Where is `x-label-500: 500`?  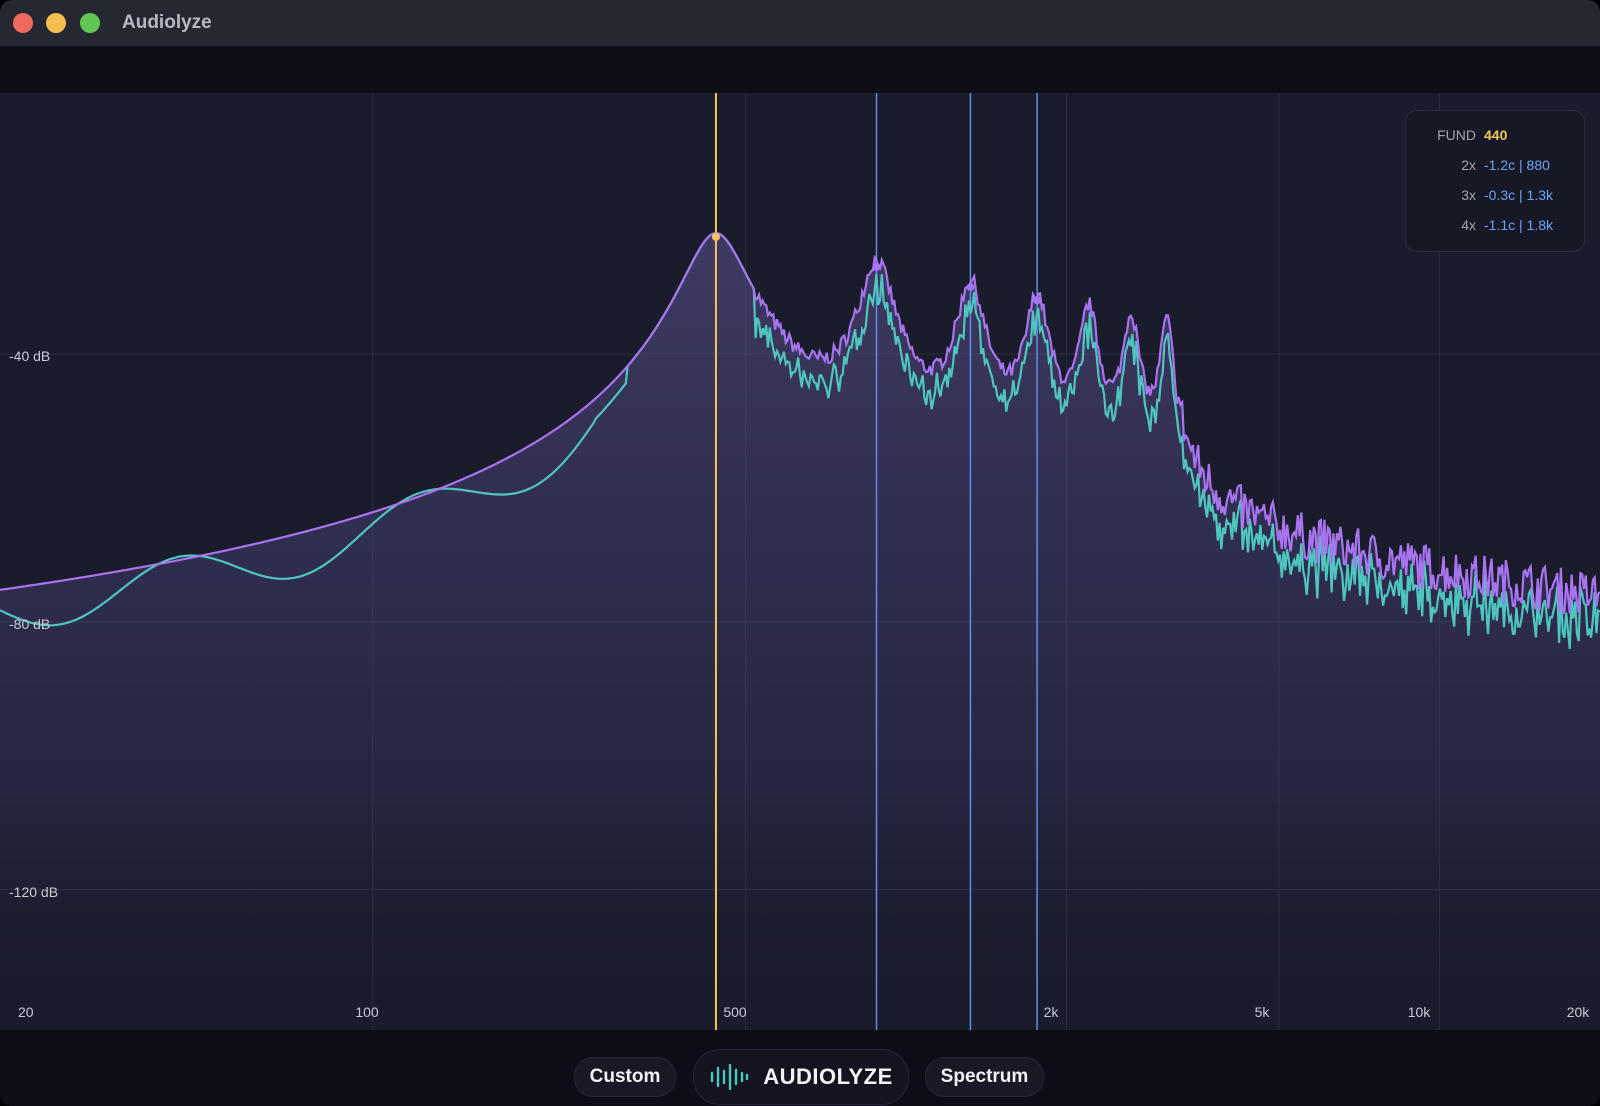 x-label-500: 500 is located at coordinates (735, 1012).